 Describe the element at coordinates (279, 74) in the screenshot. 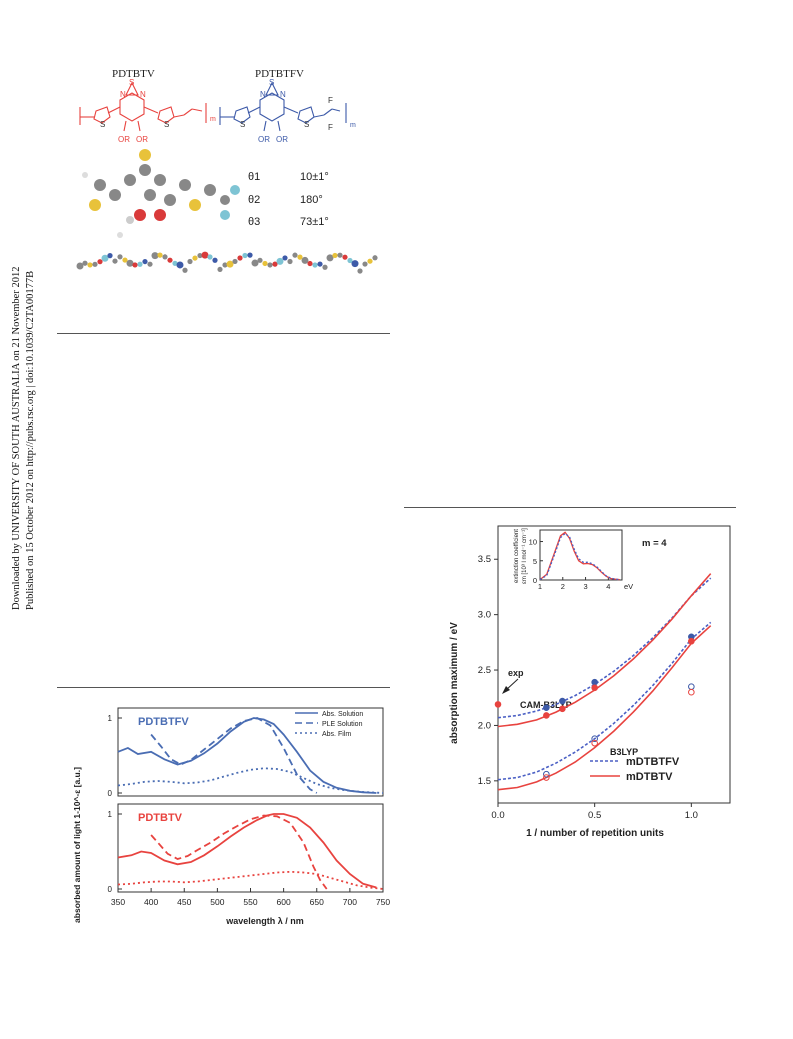

I see `polymer-name-right: PDTBTFV` at that location.